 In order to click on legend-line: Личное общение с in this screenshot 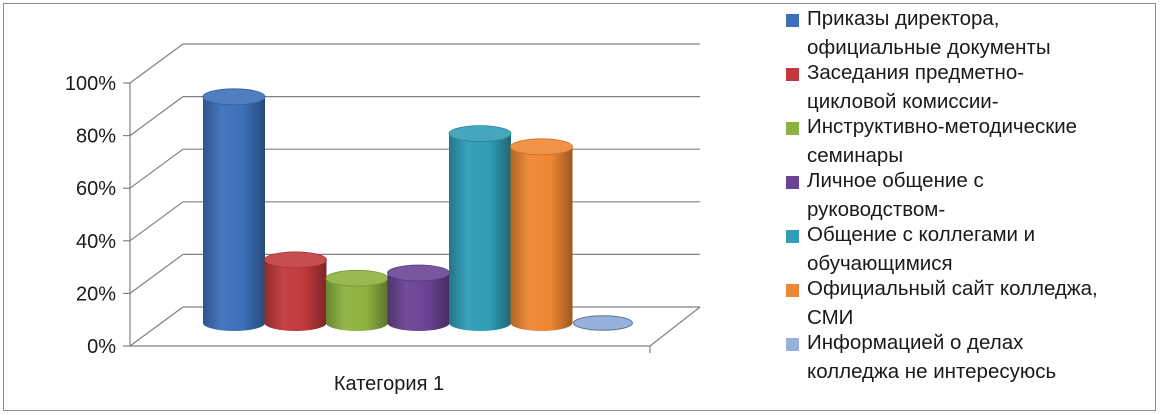, I will do `click(895, 180)`.